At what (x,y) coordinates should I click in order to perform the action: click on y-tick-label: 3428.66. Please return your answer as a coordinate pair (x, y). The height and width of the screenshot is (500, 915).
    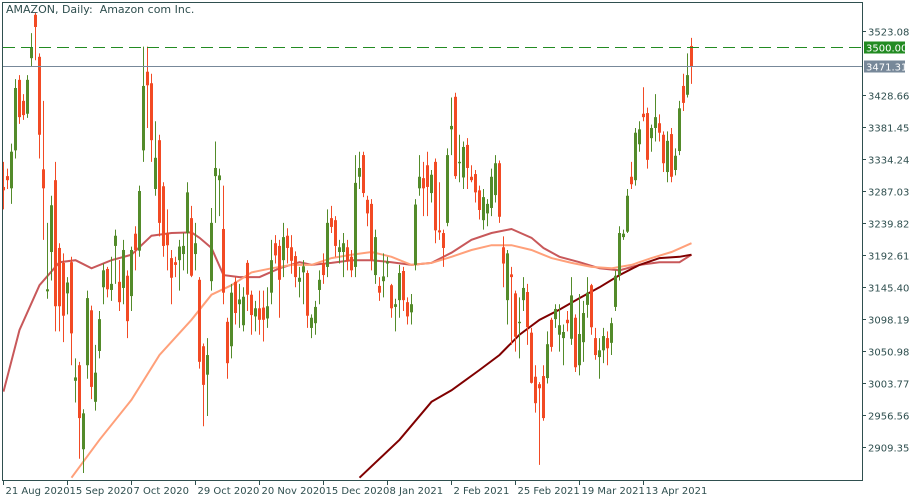
    Looking at the image, I should click on (888, 97).